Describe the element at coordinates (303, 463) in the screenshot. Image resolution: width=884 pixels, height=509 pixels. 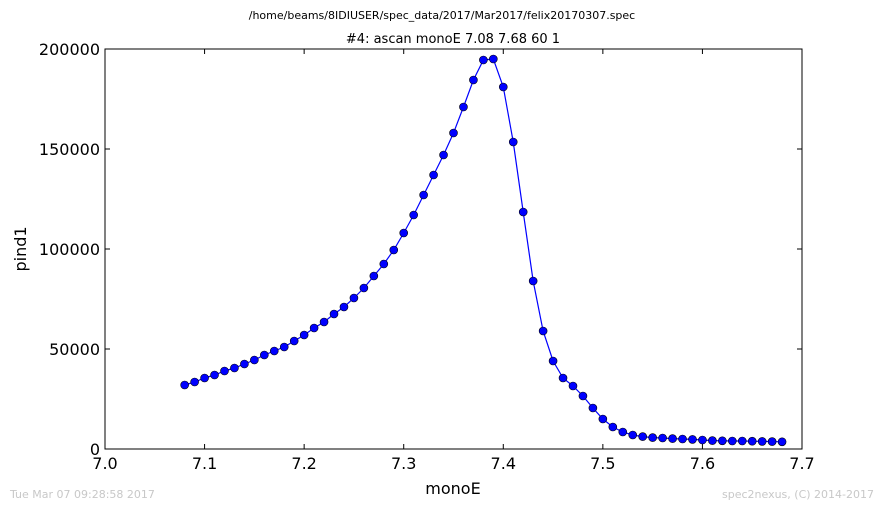
I see `x-tick-label: 7.2` at that location.